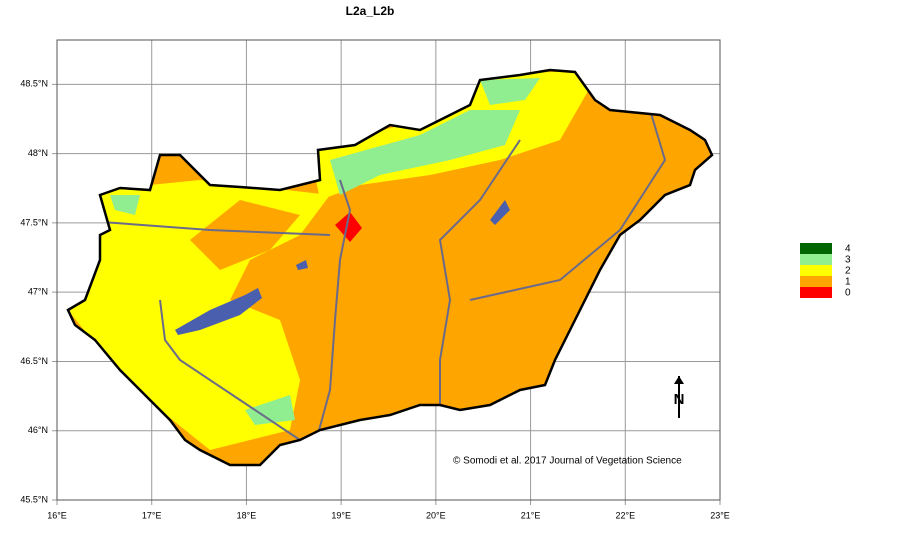  What do you see at coordinates (848, 282) in the screenshot?
I see `legend-label: 1` at bounding box center [848, 282].